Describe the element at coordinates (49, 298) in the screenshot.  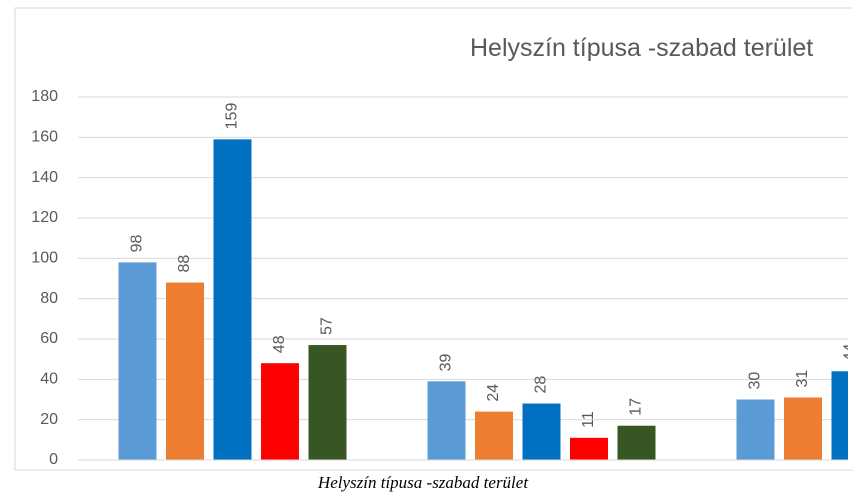
I see `y-tick-label: 80` at that location.